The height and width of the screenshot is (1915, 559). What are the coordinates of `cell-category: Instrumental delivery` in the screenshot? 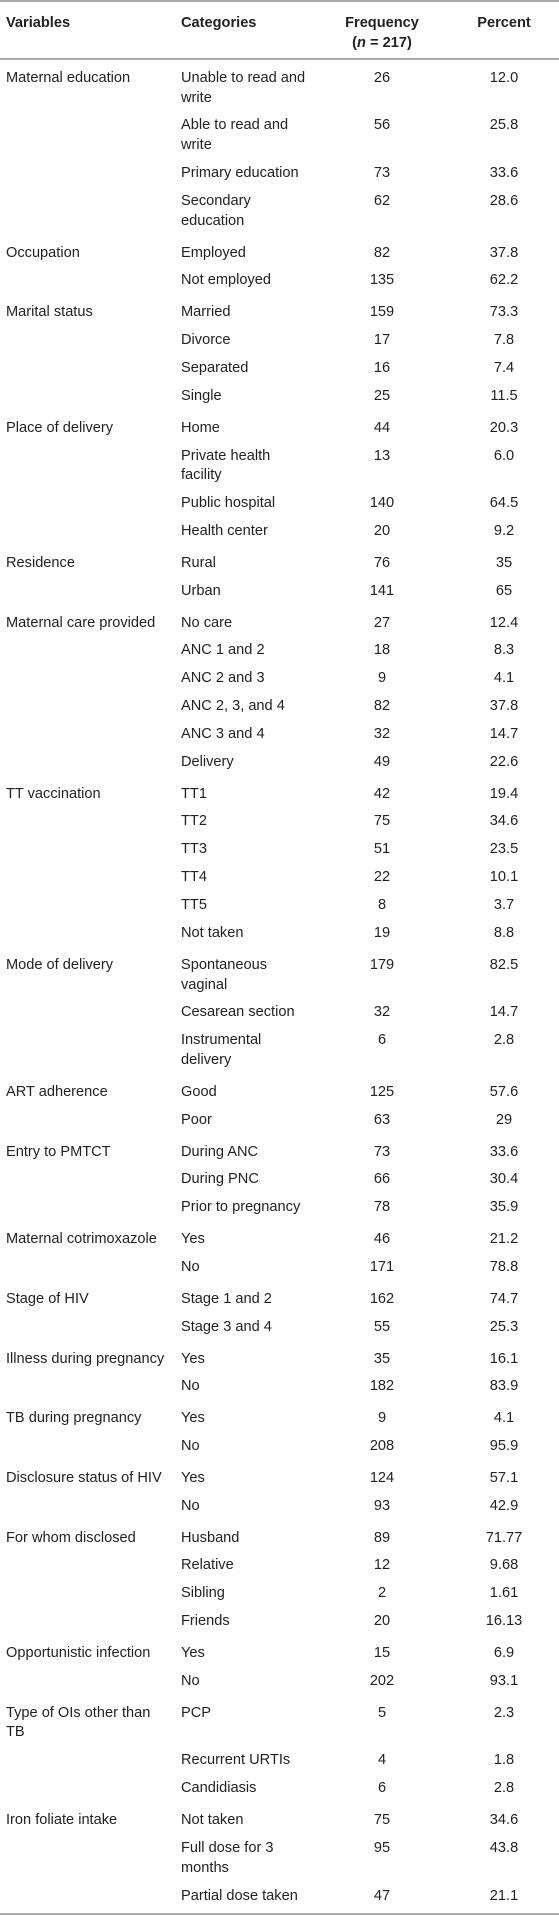 It's located at (221, 1050).